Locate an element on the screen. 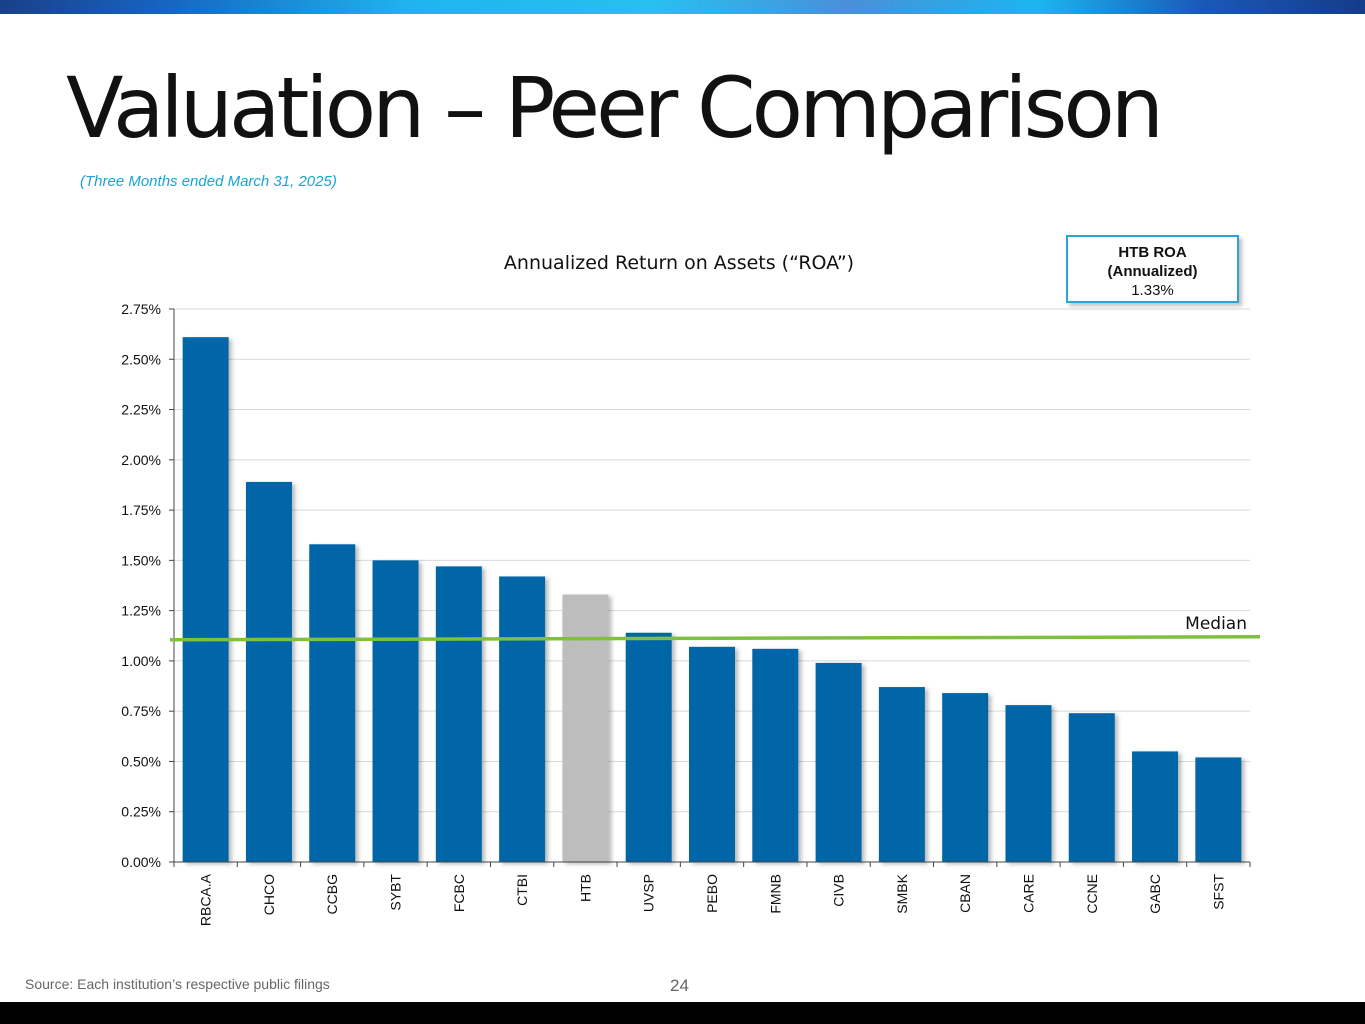 The width and height of the screenshot is (1365, 1024). y-tick-label: 2.00% is located at coordinates (141, 460).